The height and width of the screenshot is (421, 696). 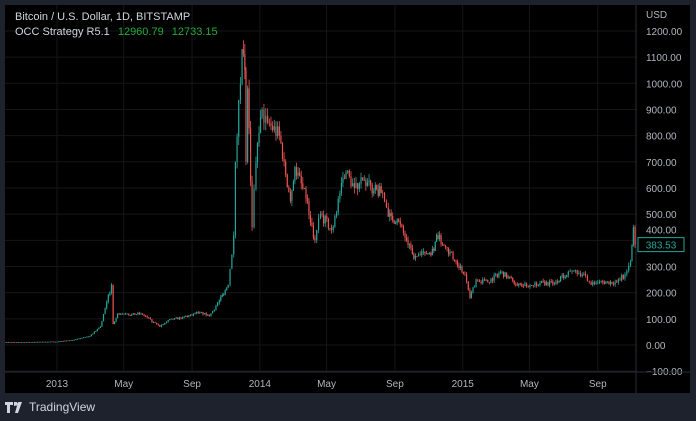 I want to click on indicator-value-2: 12733.15, so click(x=194, y=32).